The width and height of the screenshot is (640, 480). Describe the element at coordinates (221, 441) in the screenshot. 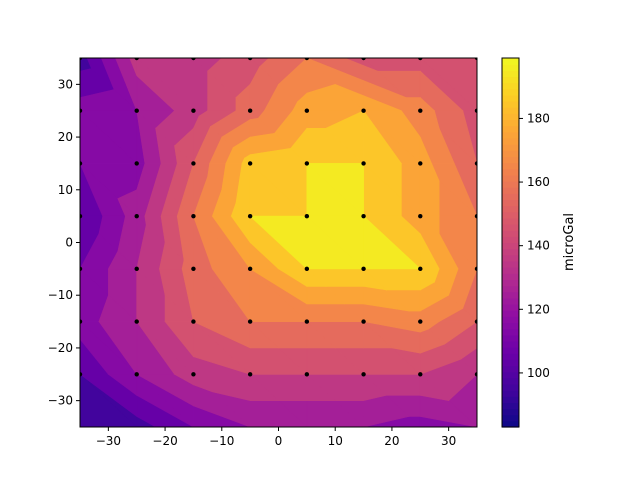

I see `x-tick-label: −10` at that location.